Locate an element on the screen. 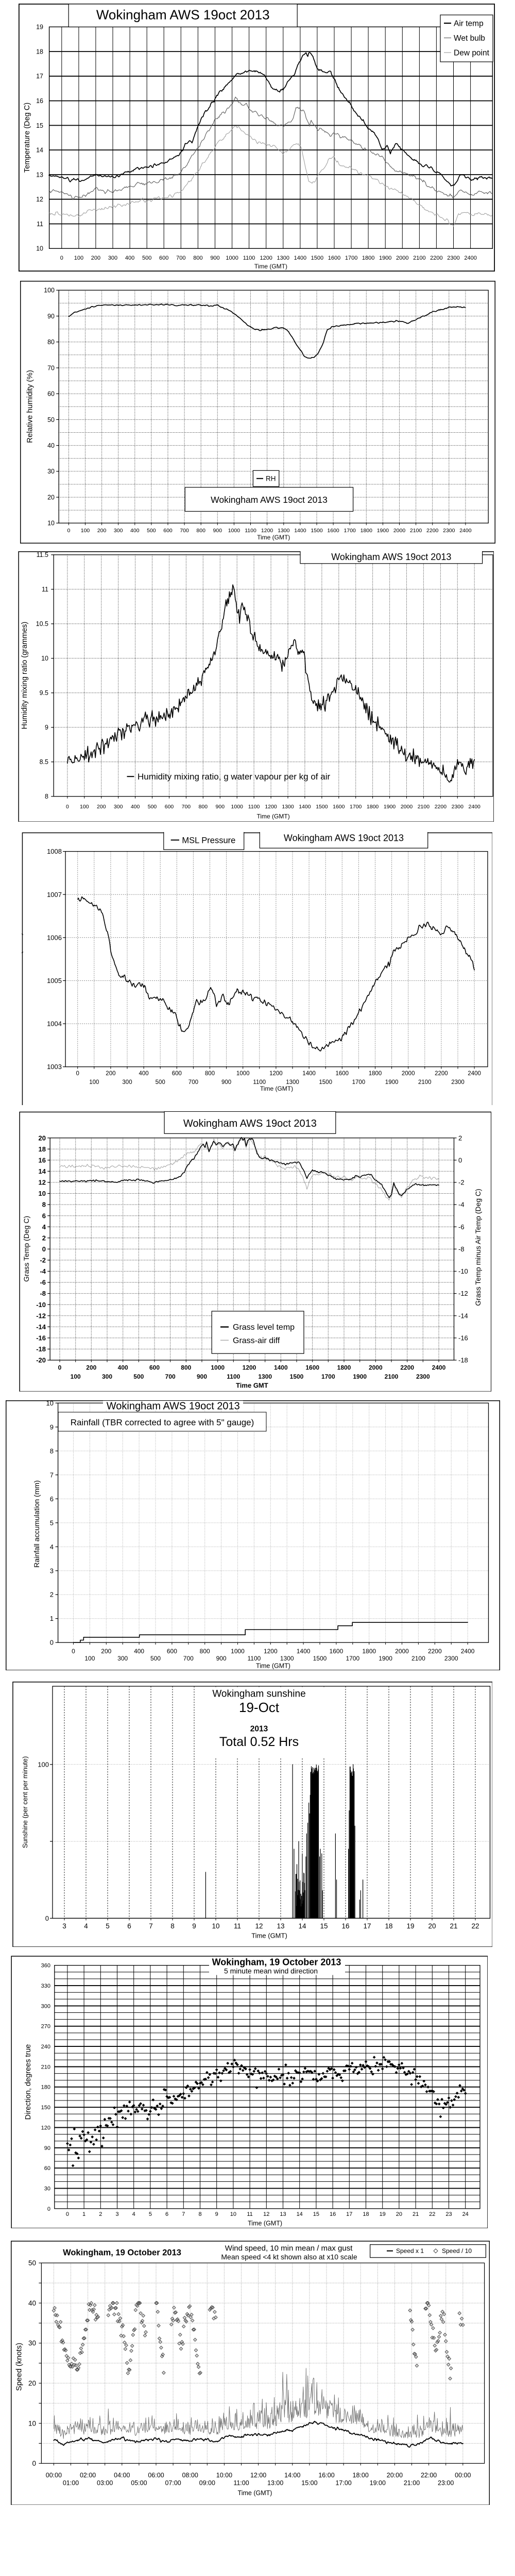 The height and width of the screenshot is (2576, 515). svg-text: -16 is located at coordinates (463, 1338).